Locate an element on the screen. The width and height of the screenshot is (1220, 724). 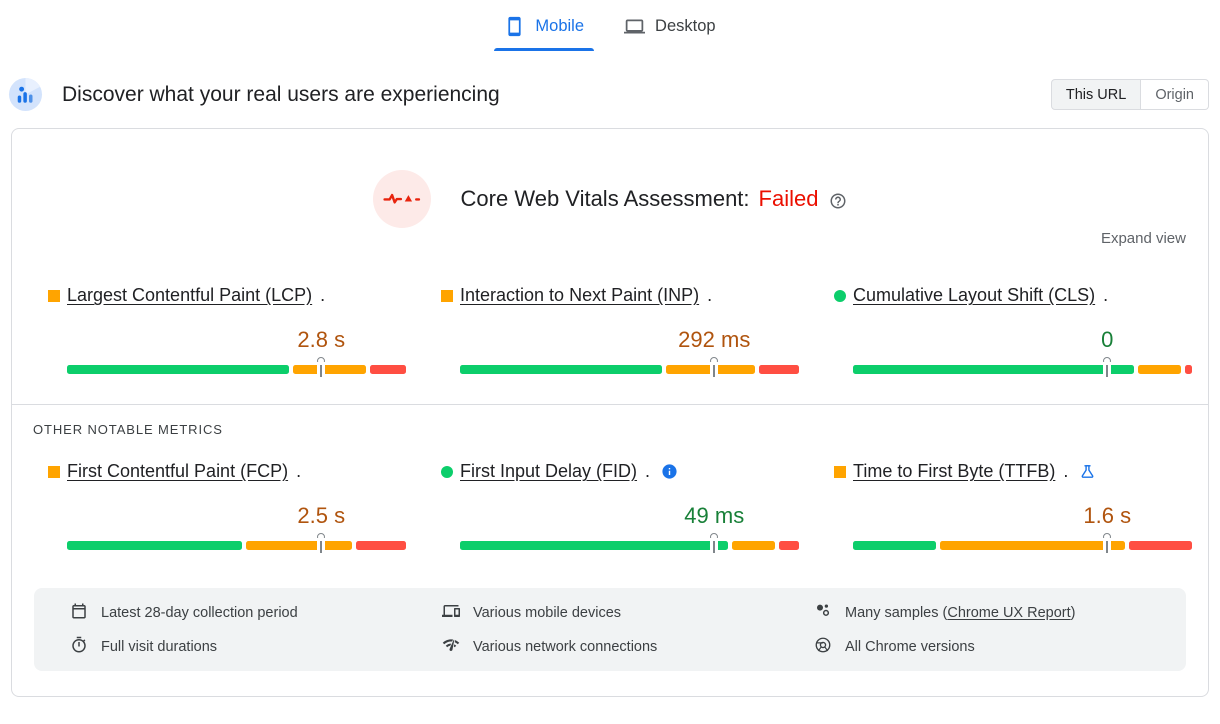
metric-link-inp: Interaction to Next Paint (INP) is located at coordinates (580, 295).